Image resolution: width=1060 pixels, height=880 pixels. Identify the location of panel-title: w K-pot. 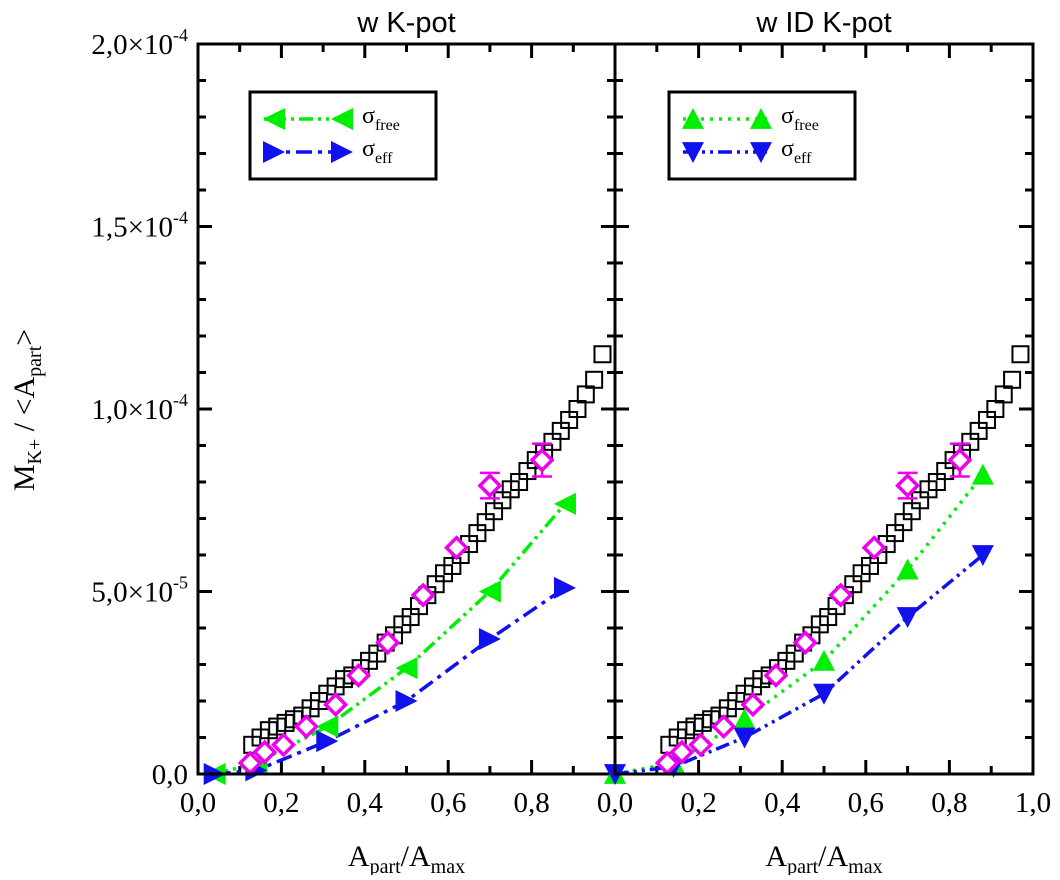
(405, 23).